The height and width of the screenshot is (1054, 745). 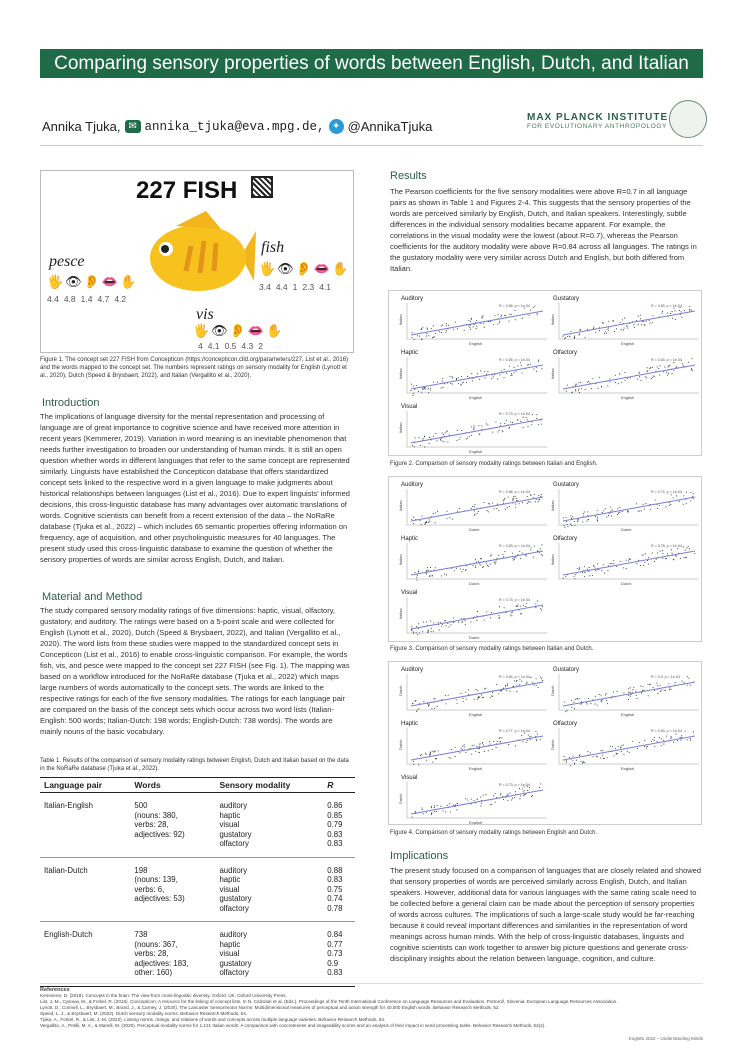 What do you see at coordinates (339, 889) in the screenshot?
I see `table-cell-r: 0.88 0.83 0.75 0.74 0.78` at bounding box center [339, 889].